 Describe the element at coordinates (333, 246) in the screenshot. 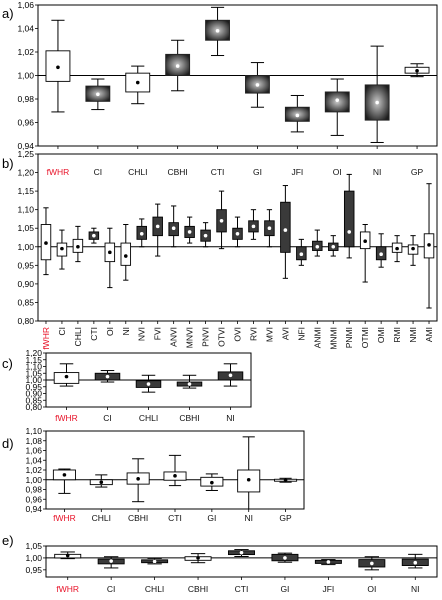

I see `box-MNMI` at that location.